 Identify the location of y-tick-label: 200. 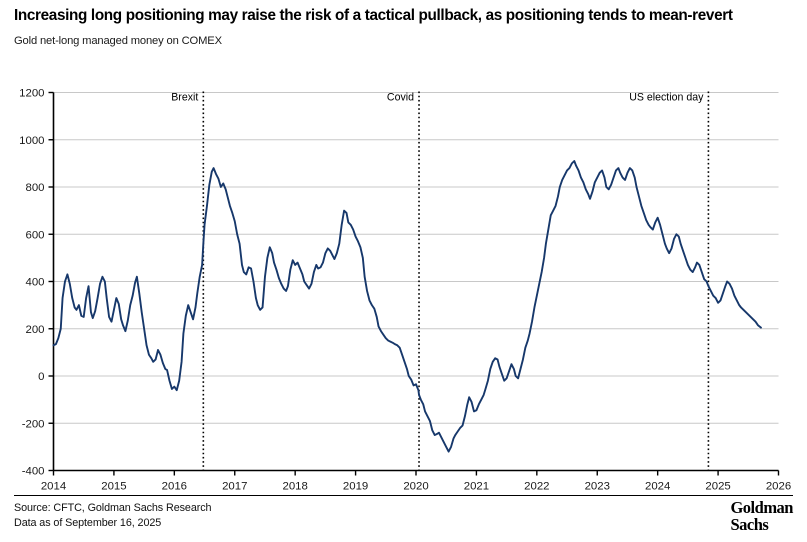
(34, 330).